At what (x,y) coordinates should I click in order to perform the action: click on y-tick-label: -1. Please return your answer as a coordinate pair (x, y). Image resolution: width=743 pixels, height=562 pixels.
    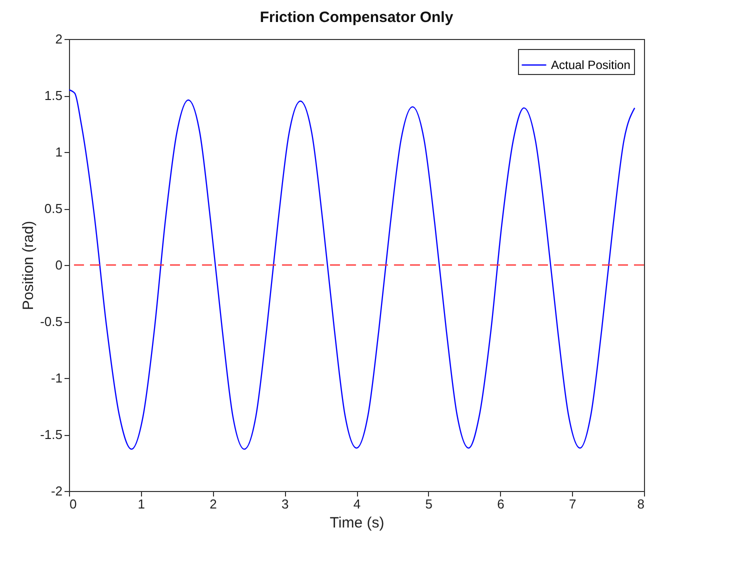
    Looking at the image, I should click on (56, 378).